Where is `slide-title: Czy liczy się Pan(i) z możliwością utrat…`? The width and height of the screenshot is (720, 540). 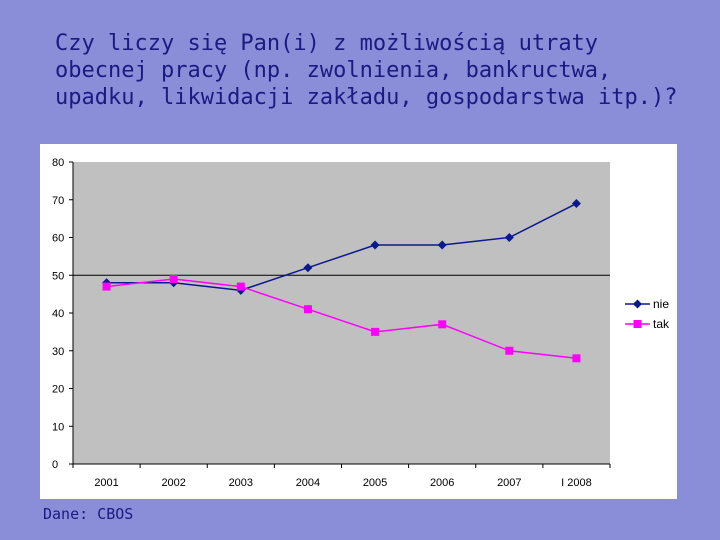 slide-title: Czy liczy się Pan(i) z możliwością utrat… is located at coordinates (366, 70).